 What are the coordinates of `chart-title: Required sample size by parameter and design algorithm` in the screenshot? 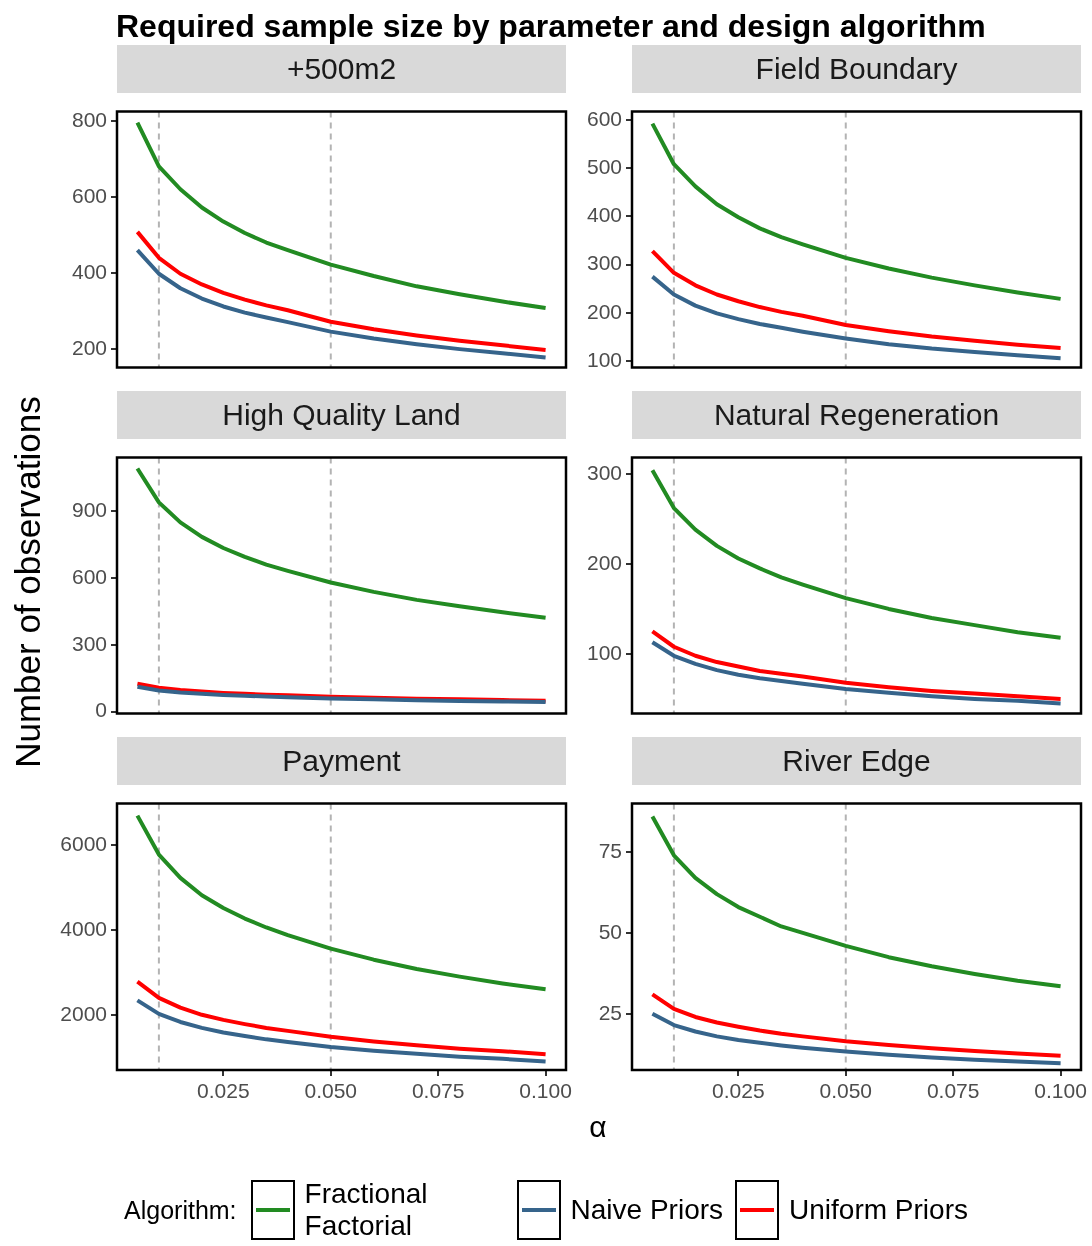 It's located at (551, 26).